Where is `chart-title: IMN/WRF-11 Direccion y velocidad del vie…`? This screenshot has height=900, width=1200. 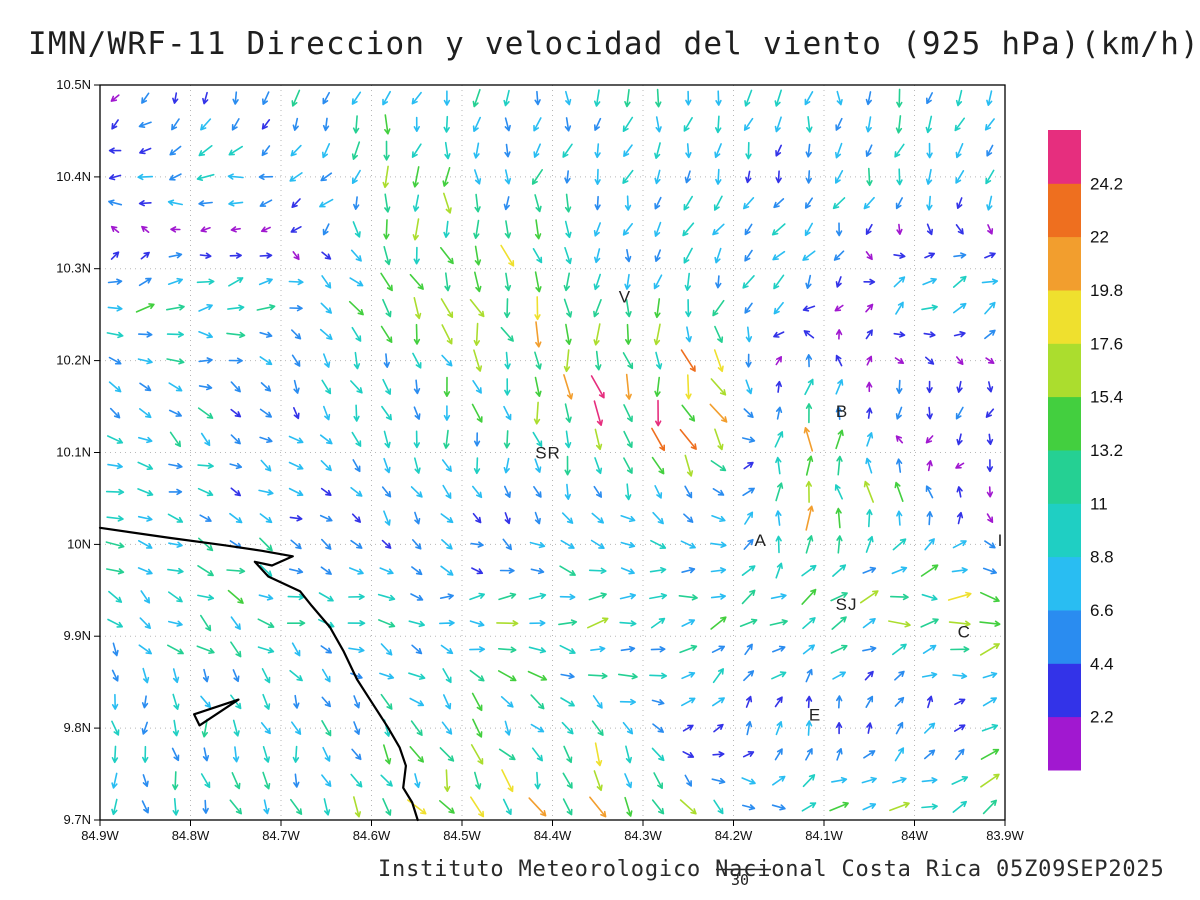
chart-title: IMN/WRF-11 Direccion y velocidad del vie… is located at coordinates (614, 44).